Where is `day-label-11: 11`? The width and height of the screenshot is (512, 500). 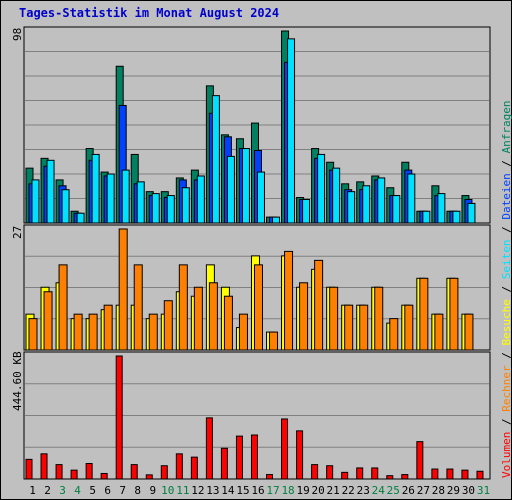
day-label-11: 11 is located at coordinates (182, 490).